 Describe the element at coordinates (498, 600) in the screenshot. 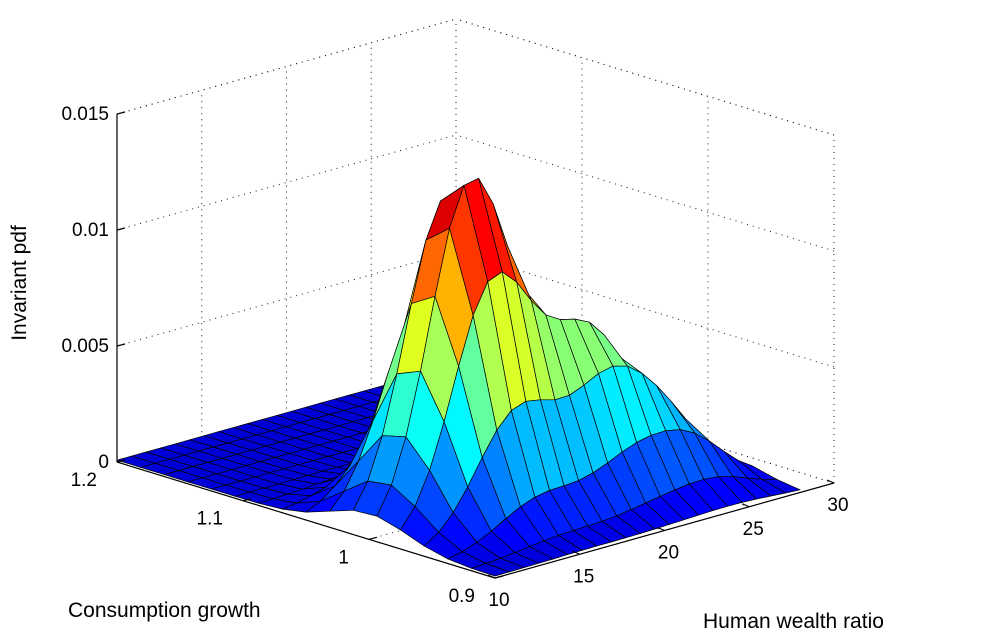

I see `x-tick-label: 10` at that location.